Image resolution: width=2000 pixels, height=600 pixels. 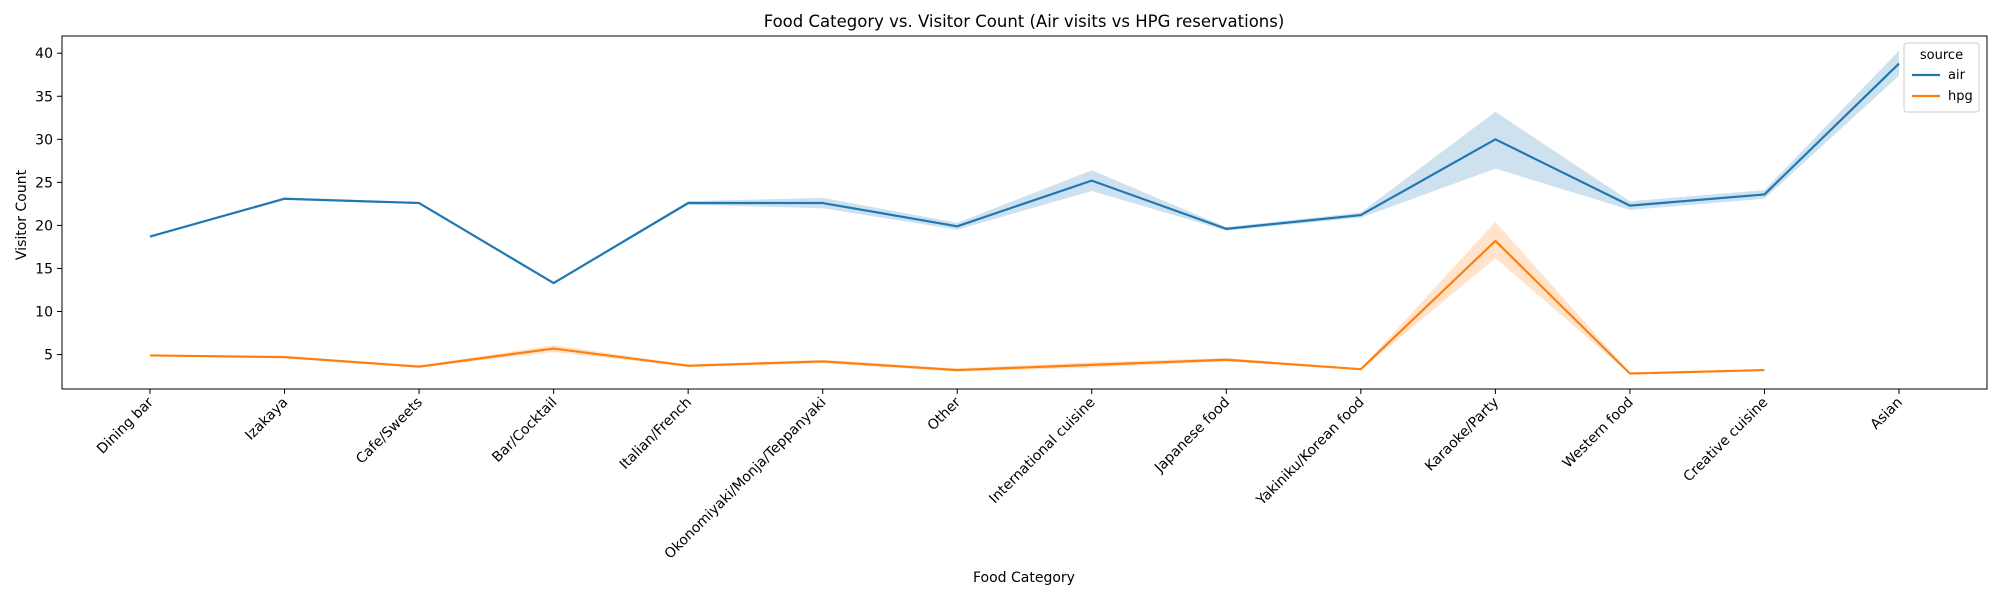 What do you see at coordinates (656, 434) in the screenshot?
I see `x-tick-label: Italian/French` at bounding box center [656, 434].